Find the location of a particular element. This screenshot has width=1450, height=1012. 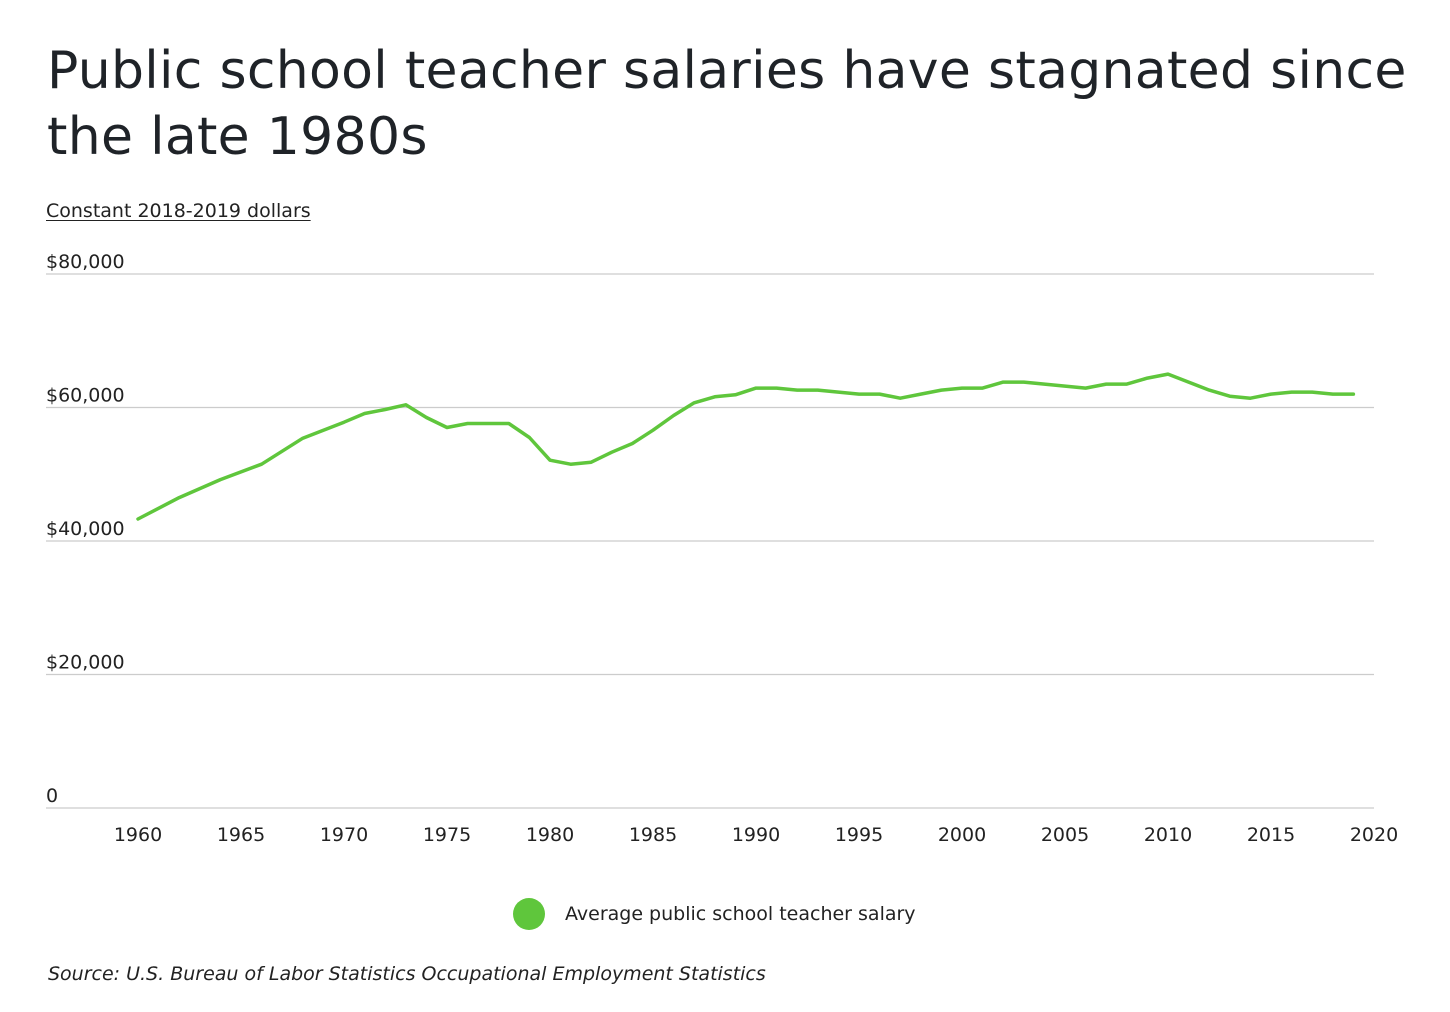

y-tick-label: $20,000 is located at coordinates (85, 663).